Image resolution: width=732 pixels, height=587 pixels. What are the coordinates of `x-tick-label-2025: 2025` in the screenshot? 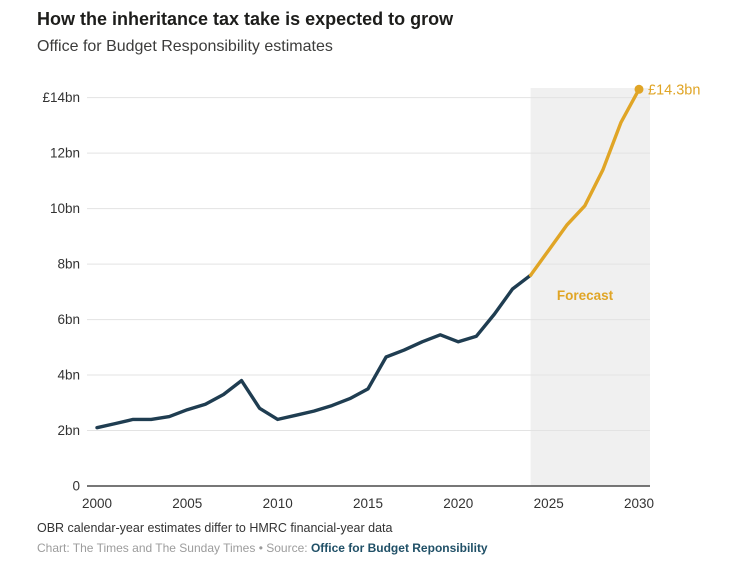 It's located at (549, 503).